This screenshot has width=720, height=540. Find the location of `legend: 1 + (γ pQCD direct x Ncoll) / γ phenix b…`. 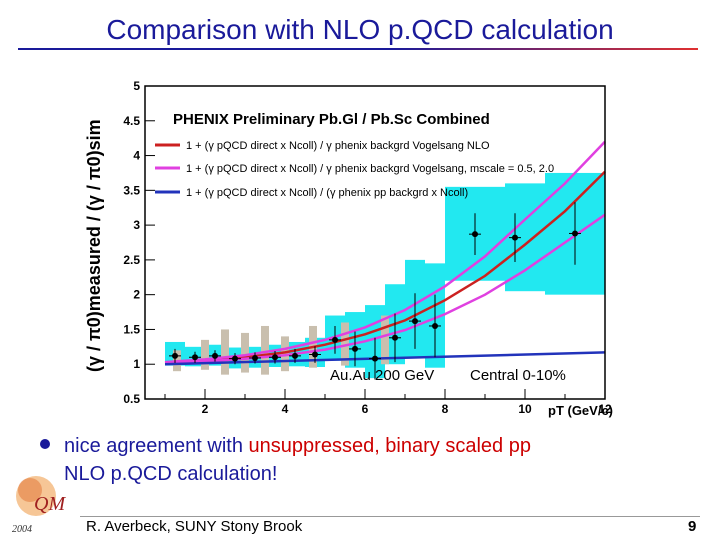

legend: 1 + (γ pQCD direct x Ncoll) / γ phenix b… is located at coordinates (354, 169).